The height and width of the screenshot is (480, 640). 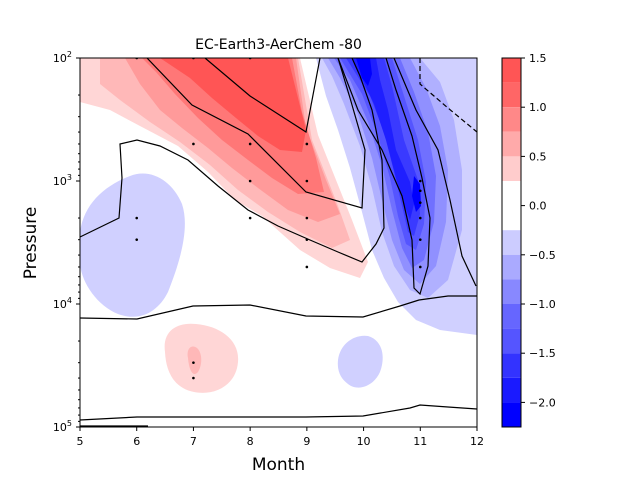 What do you see at coordinates (528, 240) in the screenshot?
I see `colorbar: 1.5 1.0 0.5 0.0 −0.5 −1.0 −1.5 −2.0` at bounding box center [528, 240].